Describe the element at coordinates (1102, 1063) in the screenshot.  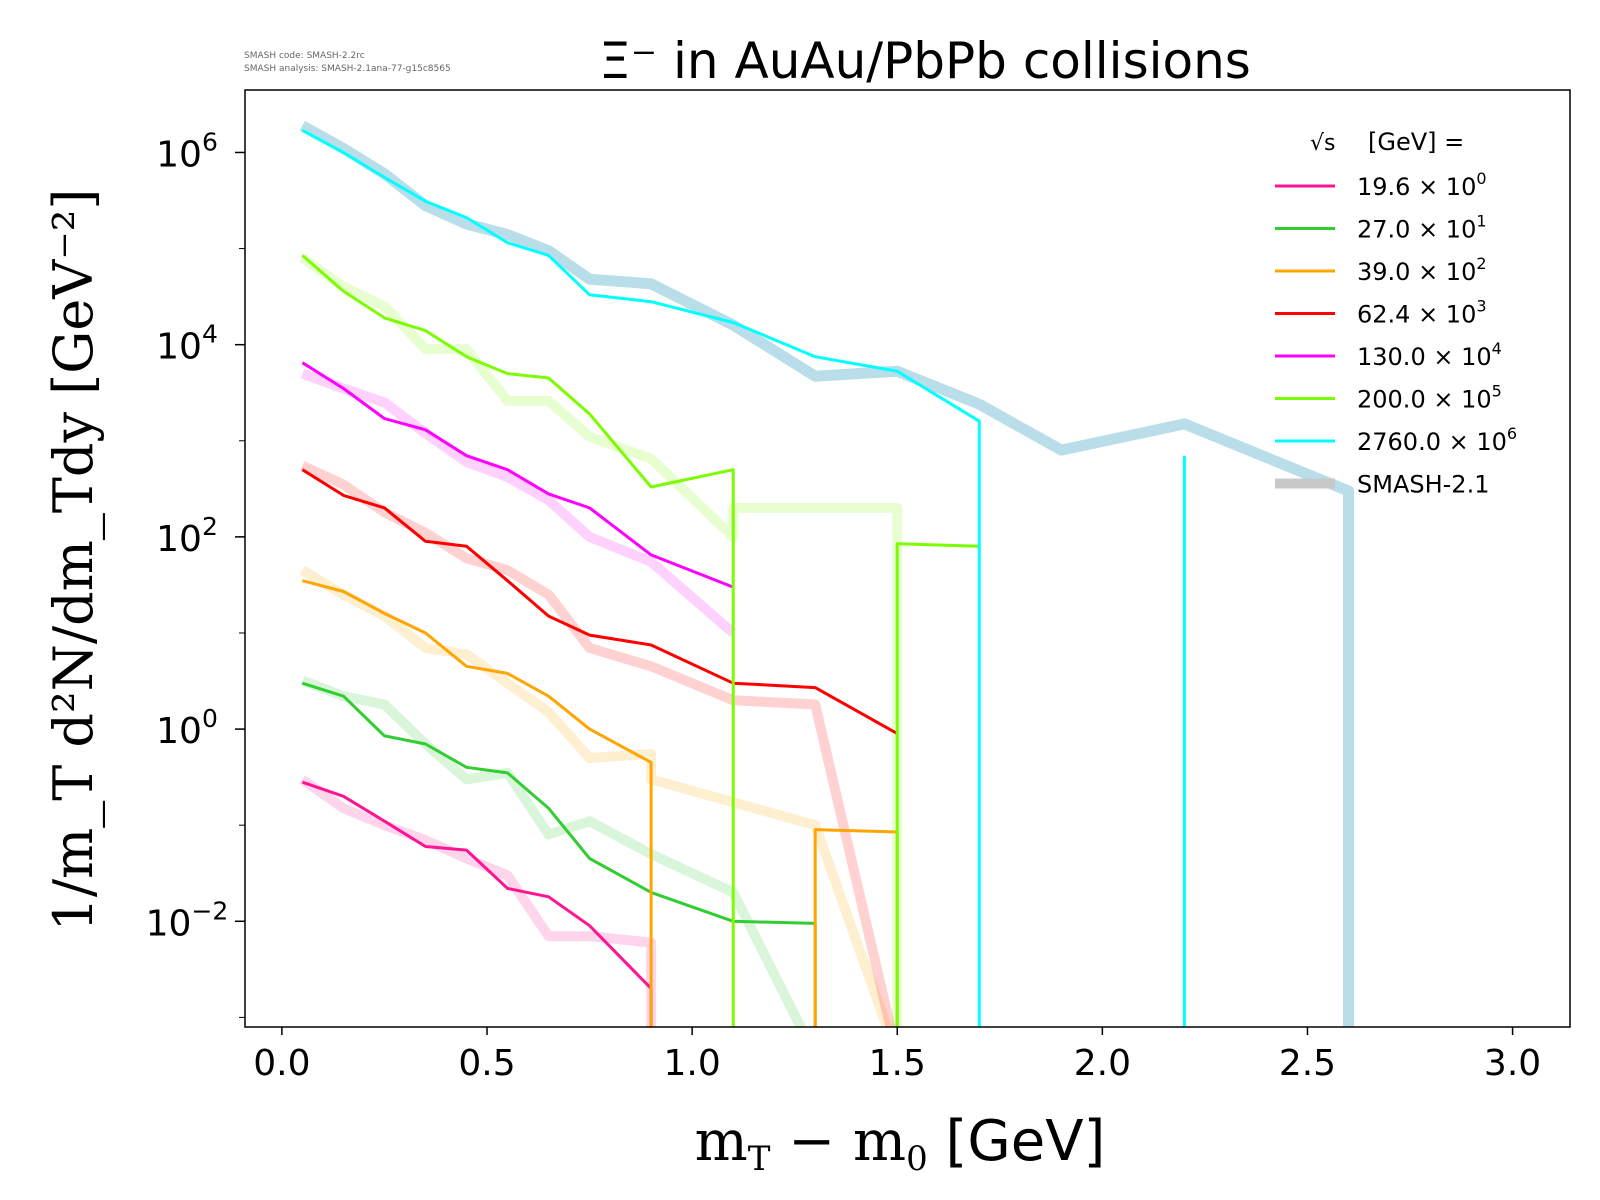
I see `x-tick-label: 2.0` at that location.